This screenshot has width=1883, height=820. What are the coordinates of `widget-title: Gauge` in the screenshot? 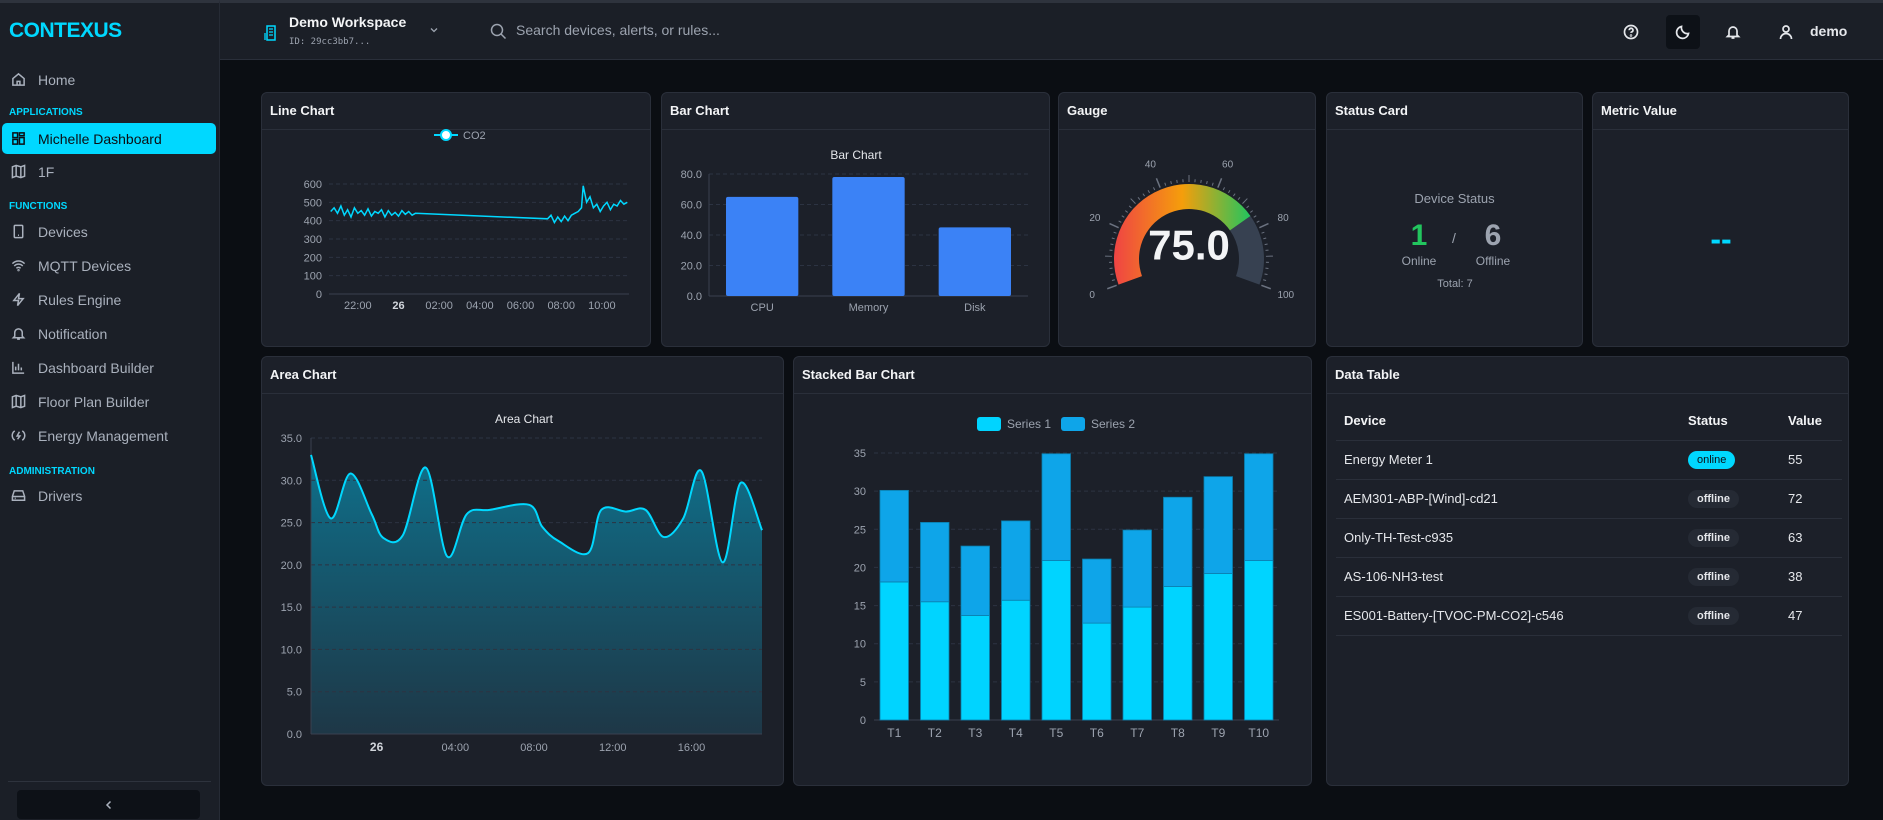 It's located at (1087, 110).